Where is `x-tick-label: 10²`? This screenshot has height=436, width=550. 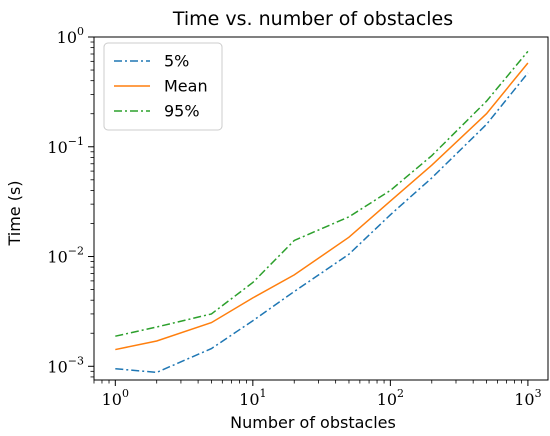
x-tick-label: 10² is located at coordinates (390, 398).